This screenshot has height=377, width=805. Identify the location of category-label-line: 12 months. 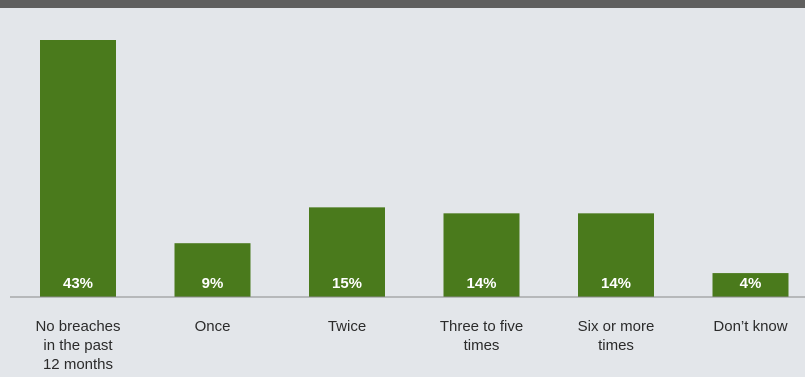
(78, 364).